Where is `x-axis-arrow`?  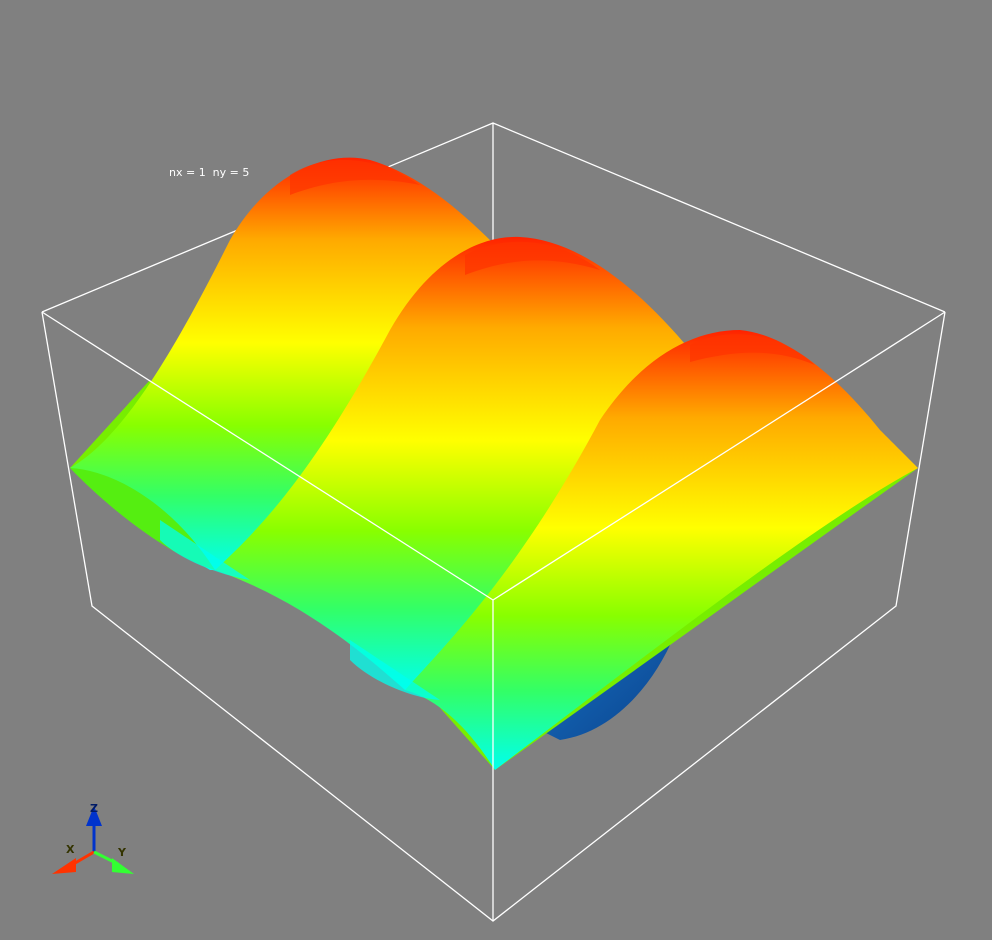
x-axis-arrow is located at coordinates (64, 866).